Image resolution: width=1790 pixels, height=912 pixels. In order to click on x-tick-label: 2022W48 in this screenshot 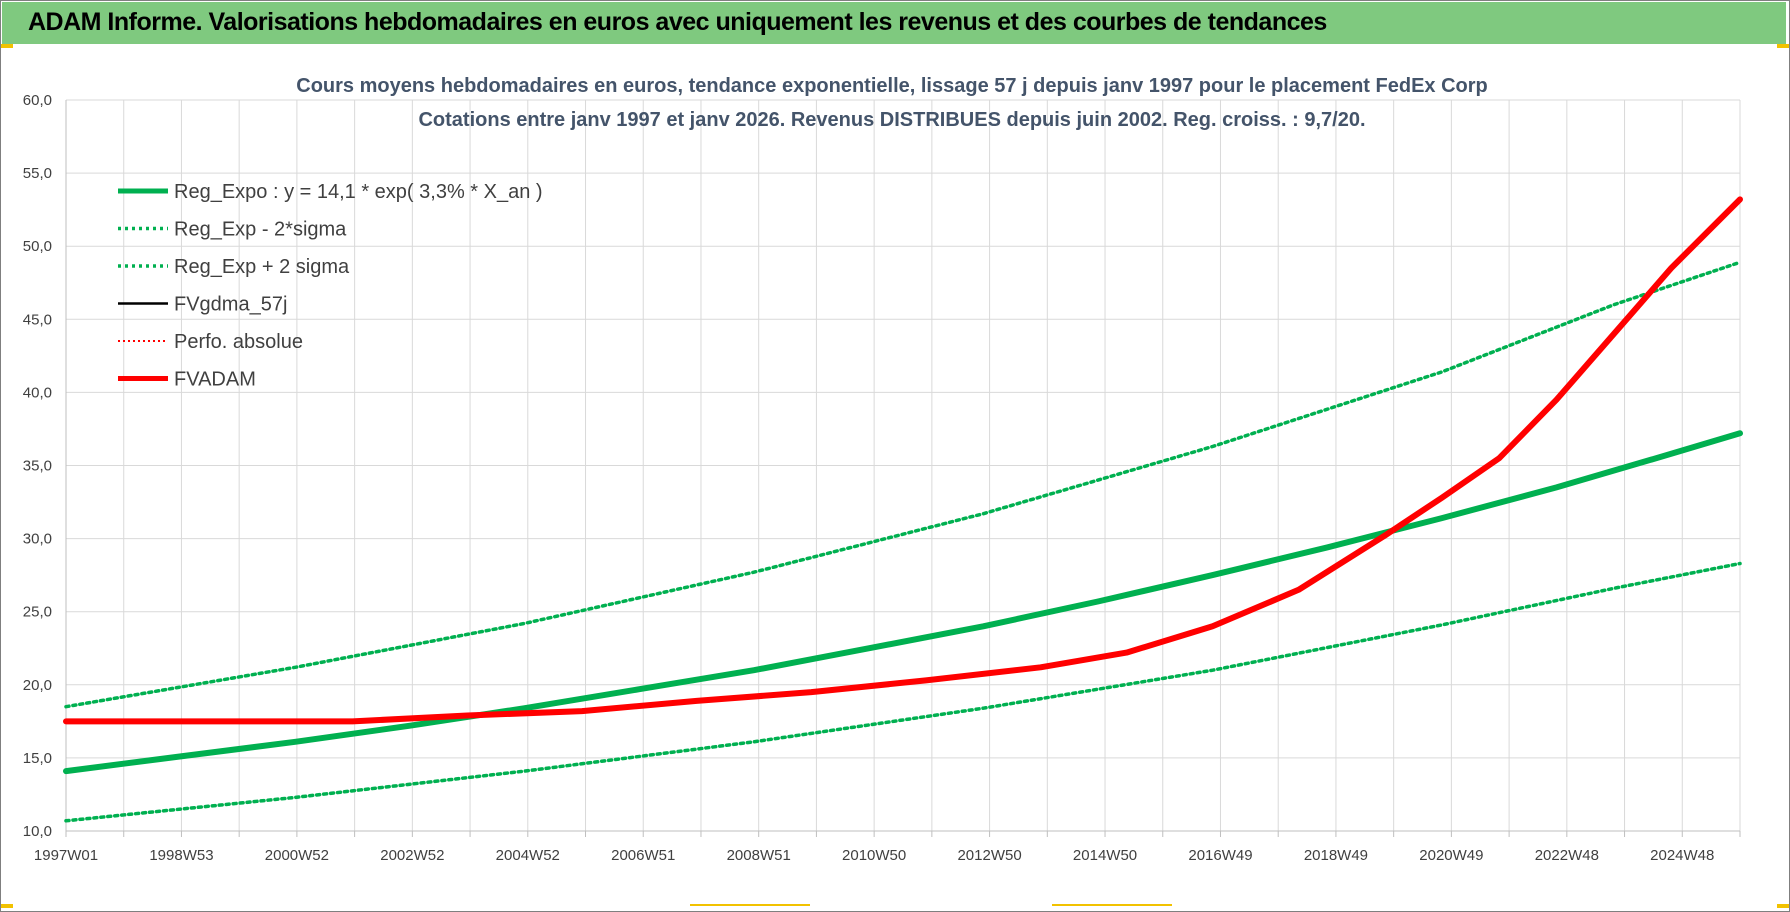, I will do `click(1567, 855)`.